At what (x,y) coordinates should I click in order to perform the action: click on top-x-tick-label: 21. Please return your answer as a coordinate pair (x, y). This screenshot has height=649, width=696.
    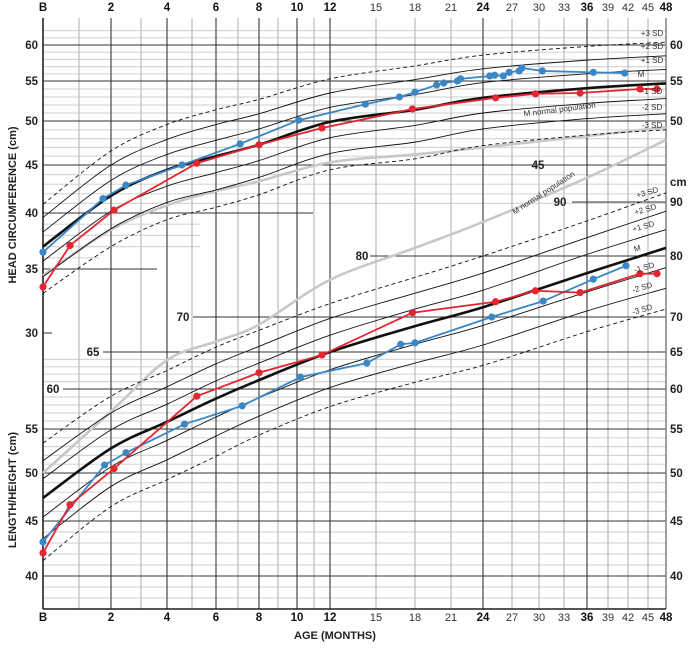
    Looking at the image, I should click on (451, 8).